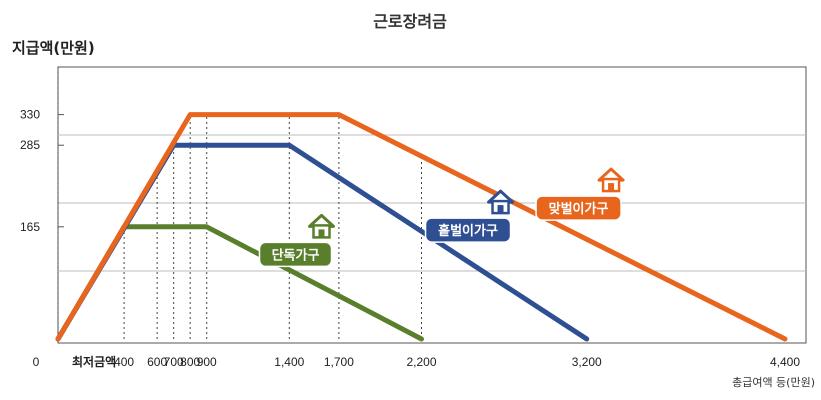 This screenshot has height=400, width=821. I want to click on series-labels: 단독가구 홑벌이가구 맞벌이가구, so click(441, 217).